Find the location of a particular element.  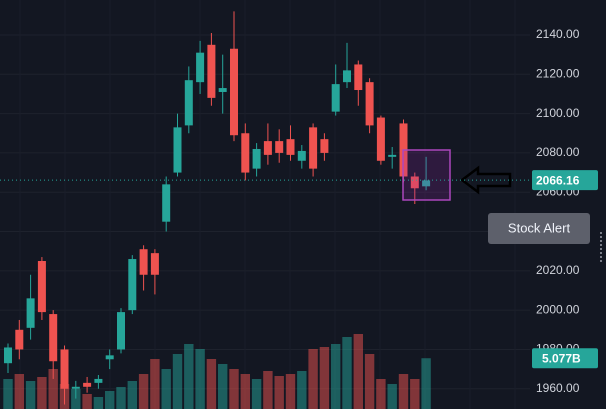

y-tick-label: 2140.00 is located at coordinates (558, 34).